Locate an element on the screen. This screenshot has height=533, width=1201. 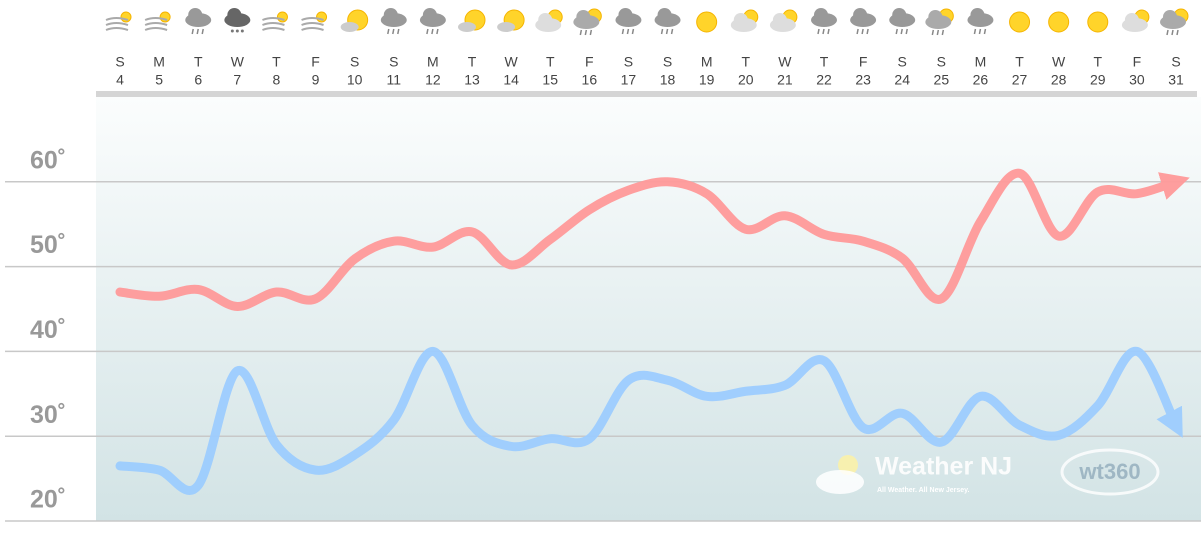
x-tick-label: 26 is located at coordinates (981, 80).